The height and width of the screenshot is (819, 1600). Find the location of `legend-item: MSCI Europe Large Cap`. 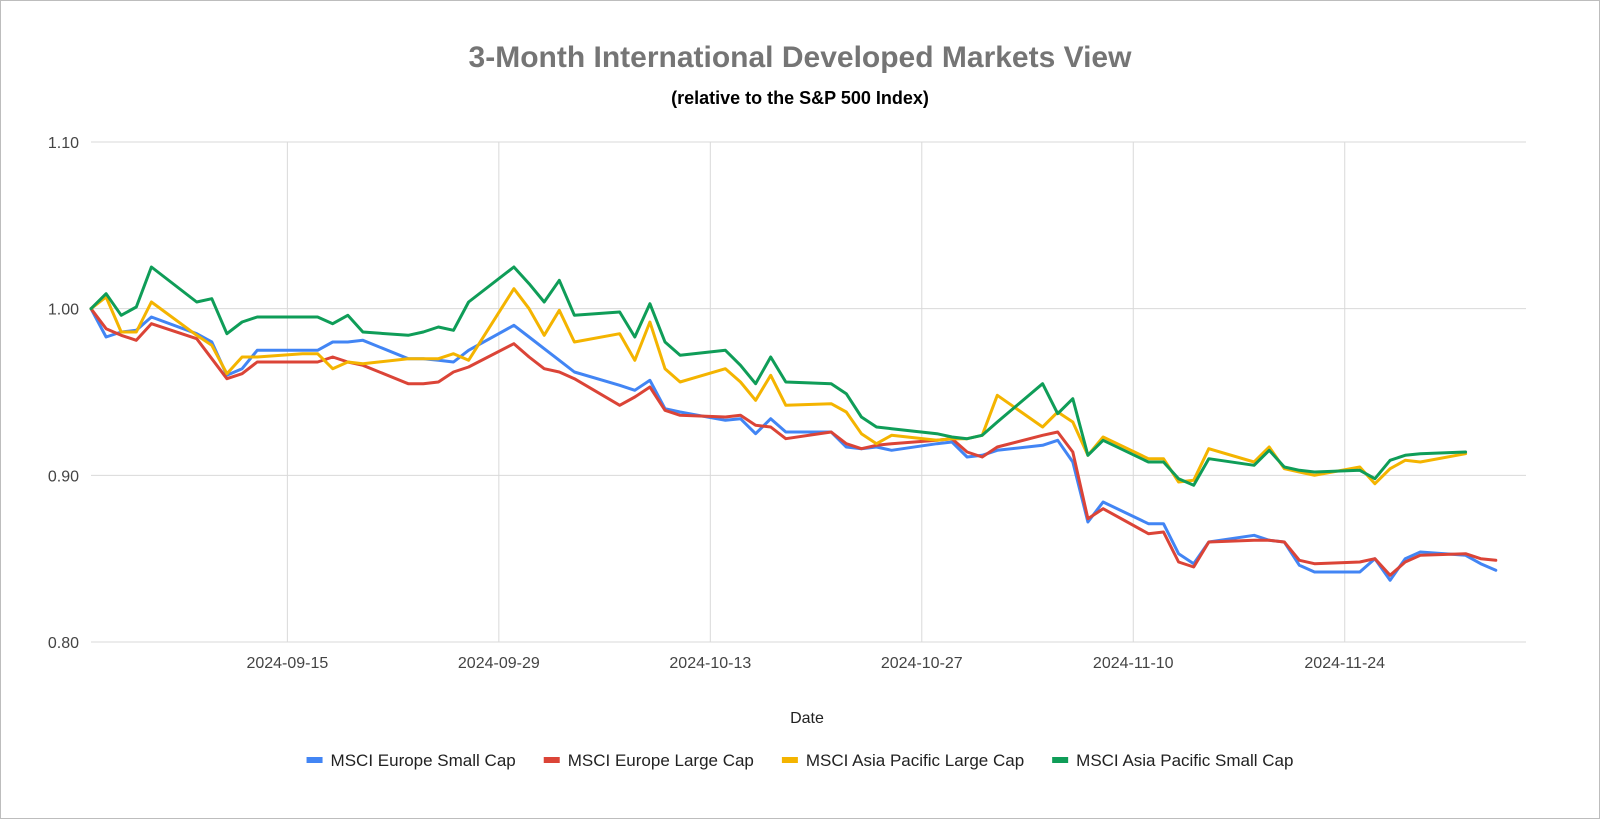

legend-item: MSCI Europe Large Cap is located at coordinates (648, 760).